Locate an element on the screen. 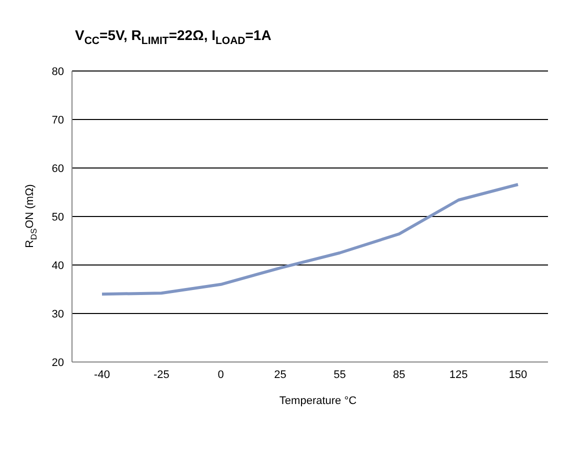 The height and width of the screenshot is (462, 579). x-tick-label: -40 is located at coordinates (102, 374).